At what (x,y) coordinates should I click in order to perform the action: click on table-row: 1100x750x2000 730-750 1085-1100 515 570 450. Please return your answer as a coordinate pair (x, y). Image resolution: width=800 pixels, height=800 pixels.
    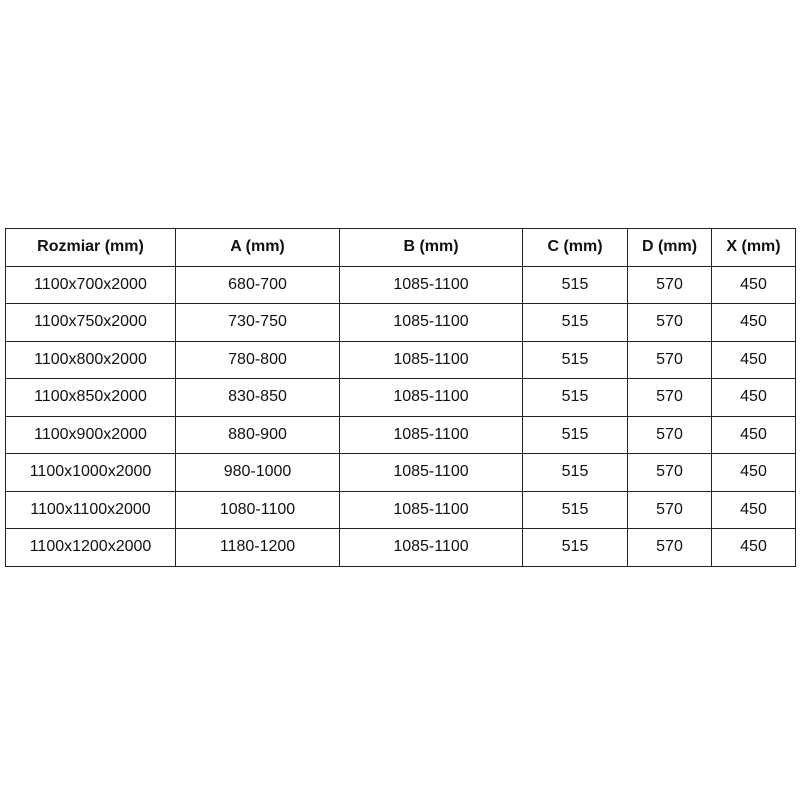
    Looking at the image, I should click on (400, 322).